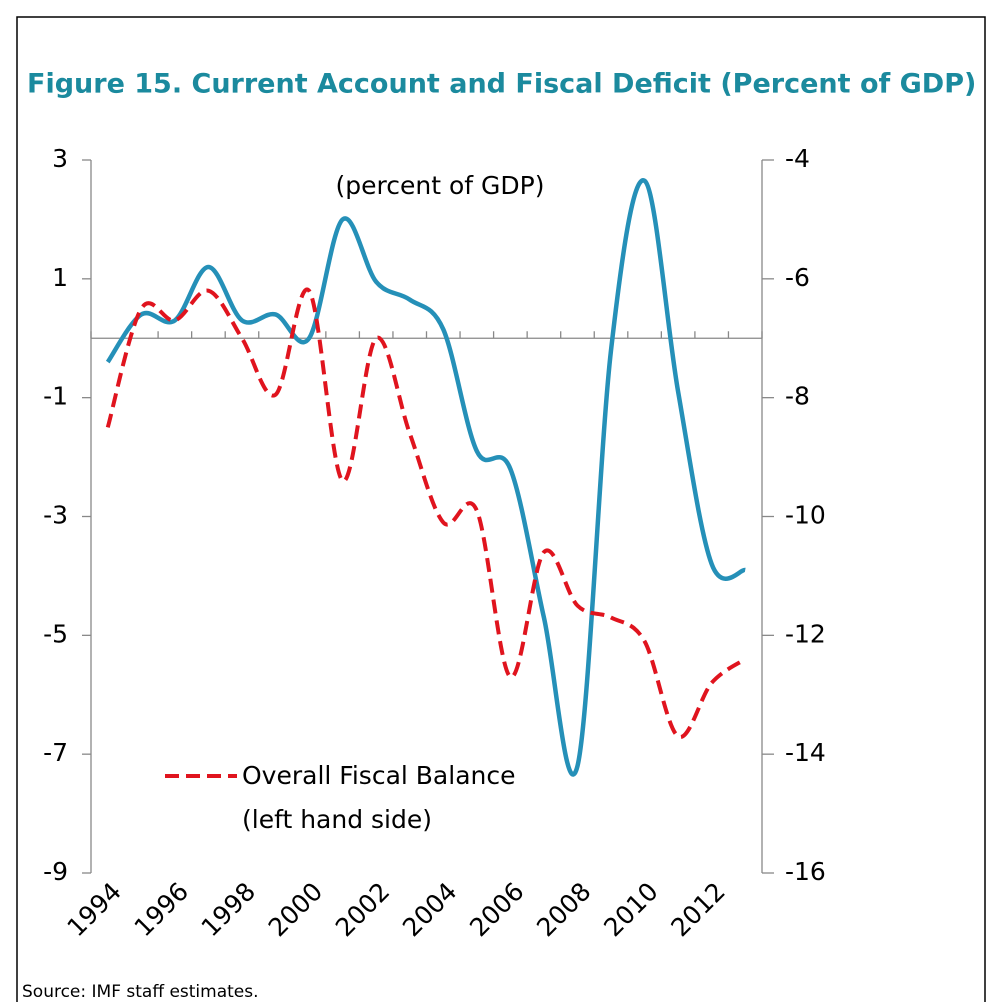  What do you see at coordinates (228, 909) in the screenshot?
I see `x-tick-label: 1998` at bounding box center [228, 909].